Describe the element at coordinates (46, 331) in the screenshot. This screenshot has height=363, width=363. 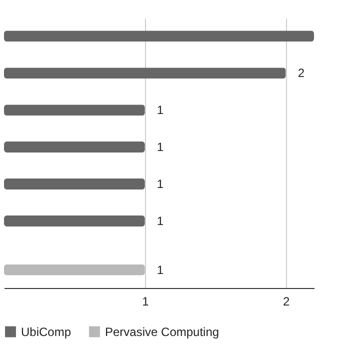
I see `legend-label: UbiComp` at that location.